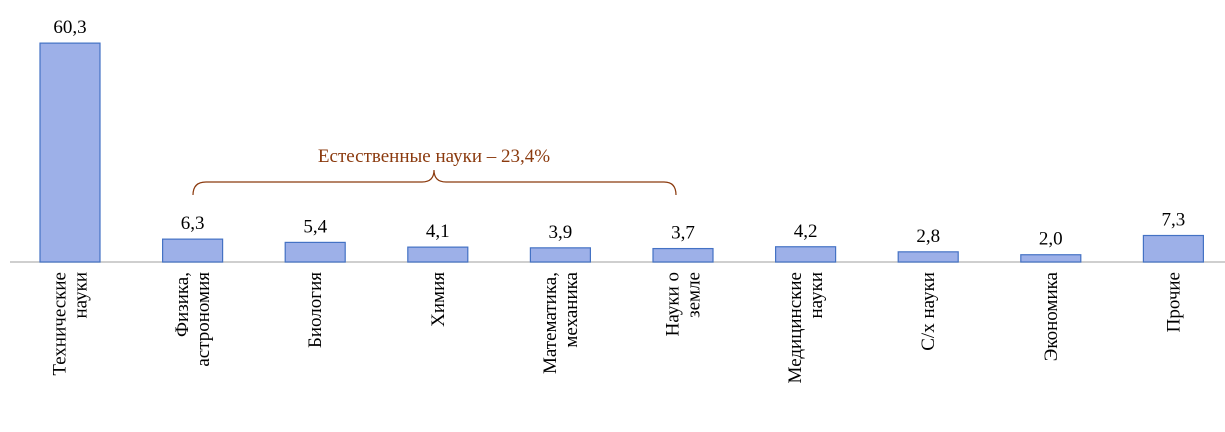  What do you see at coordinates (1174, 220) in the screenshot?
I see `value-label: 7,3` at bounding box center [1174, 220].